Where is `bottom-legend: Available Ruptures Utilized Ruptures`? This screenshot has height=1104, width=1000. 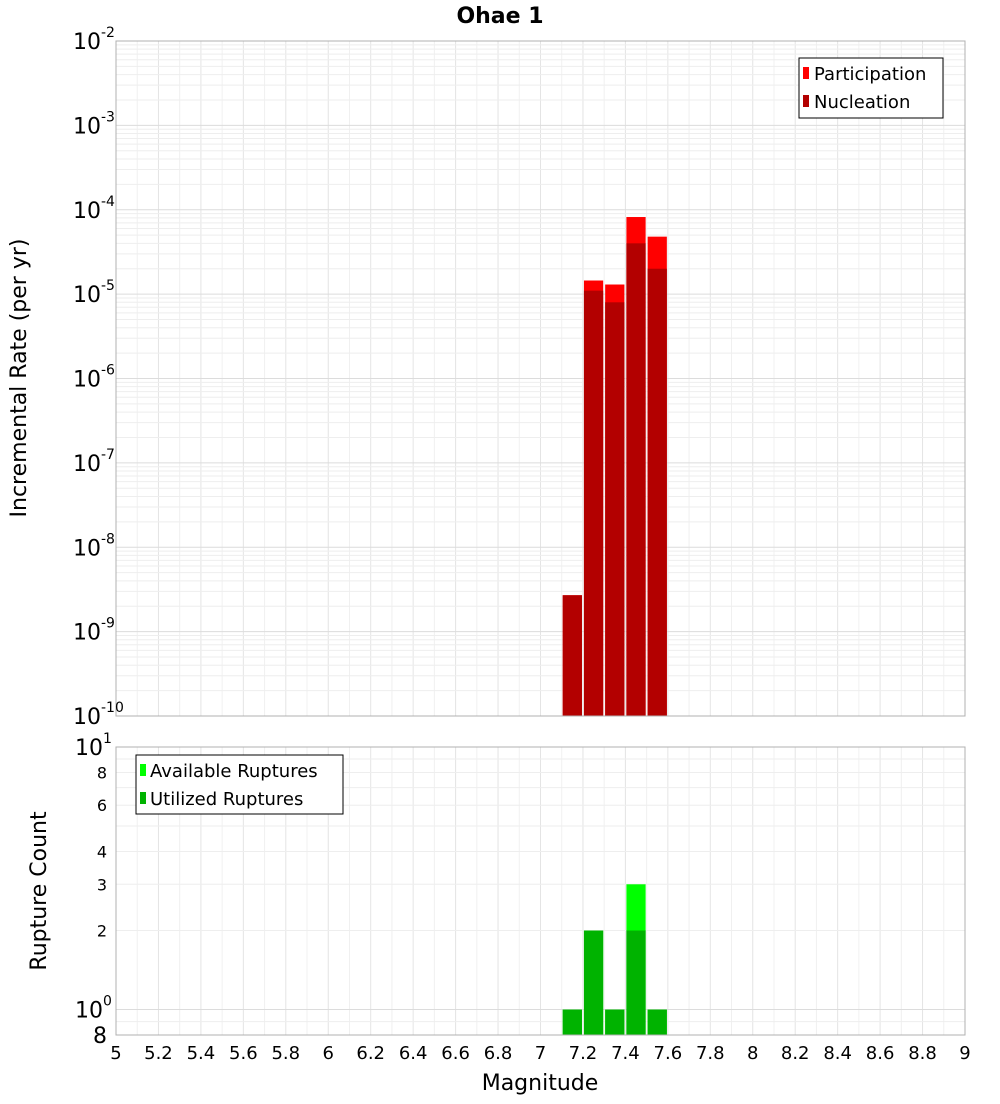 bottom-legend: Available Ruptures Utilized Ruptures is located at coordinates (239, 784).